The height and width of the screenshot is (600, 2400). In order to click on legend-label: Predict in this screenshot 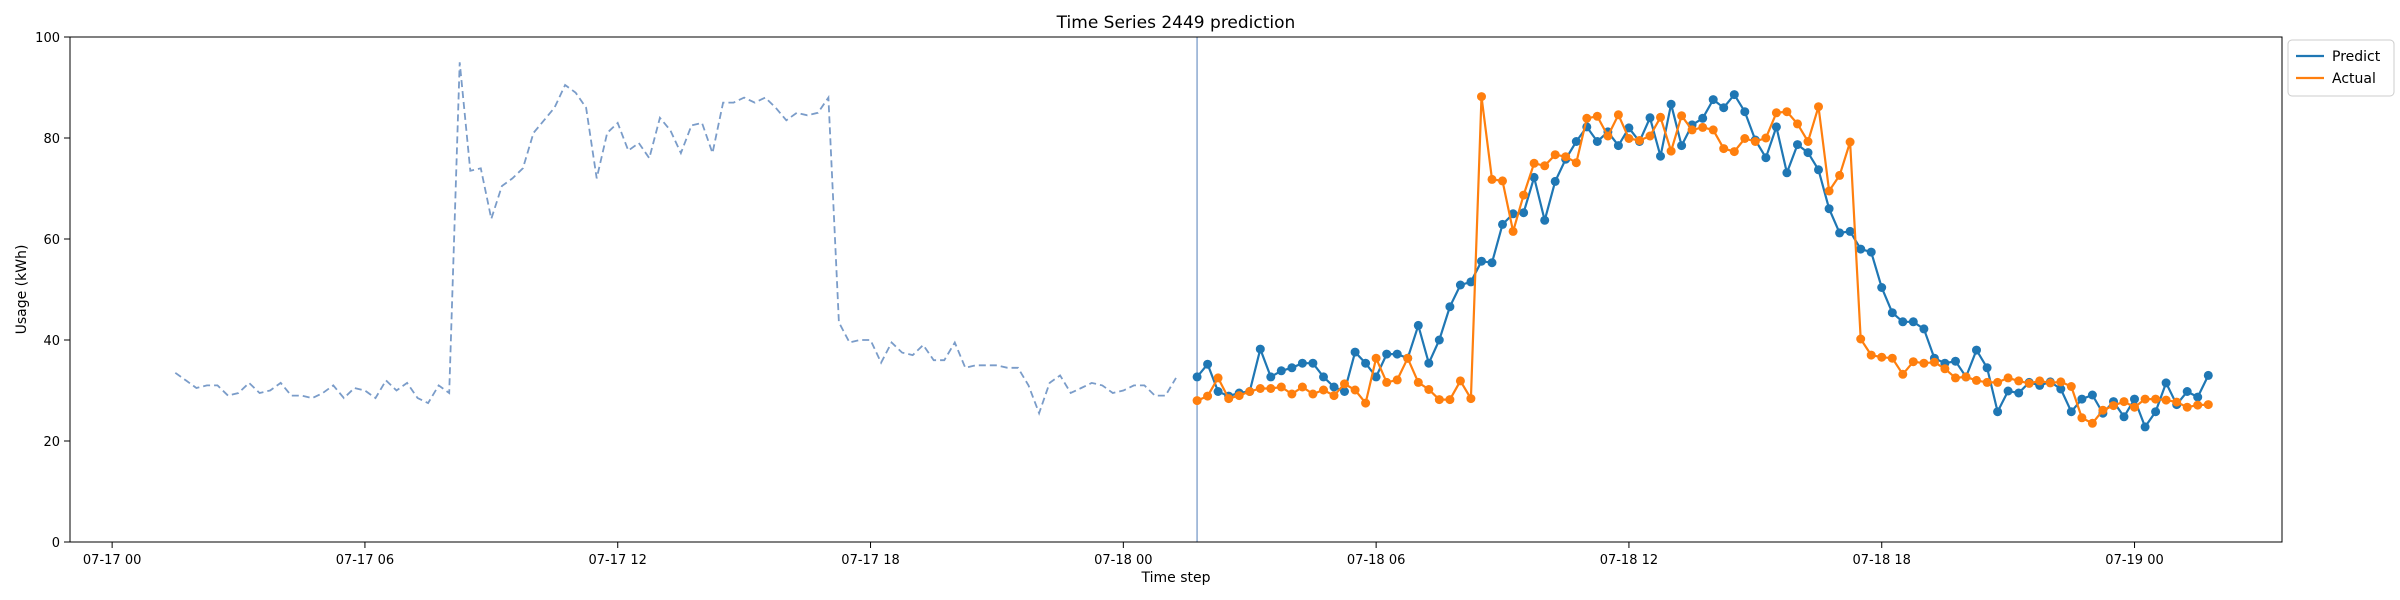, I will do `click(2356, 57)`.